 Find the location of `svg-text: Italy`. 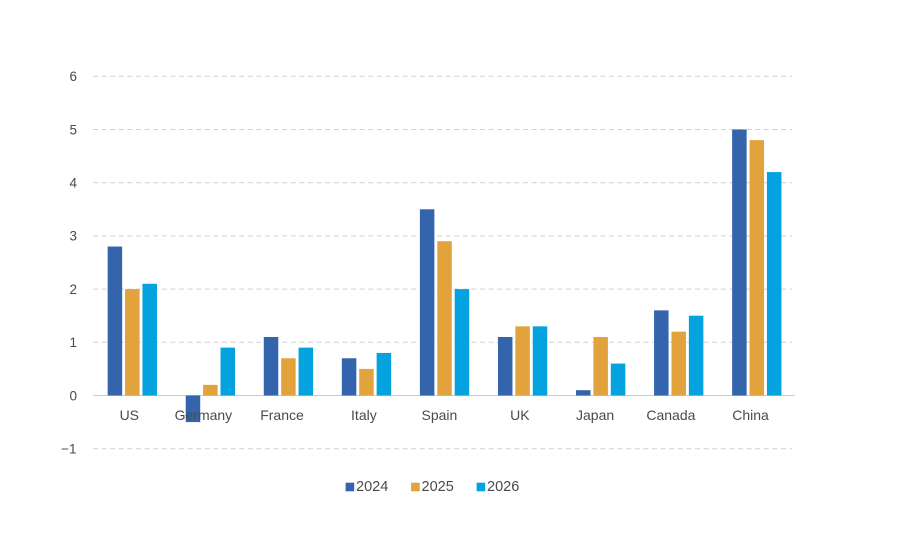

svg-text: Italy is located at coordinates (364, 415).